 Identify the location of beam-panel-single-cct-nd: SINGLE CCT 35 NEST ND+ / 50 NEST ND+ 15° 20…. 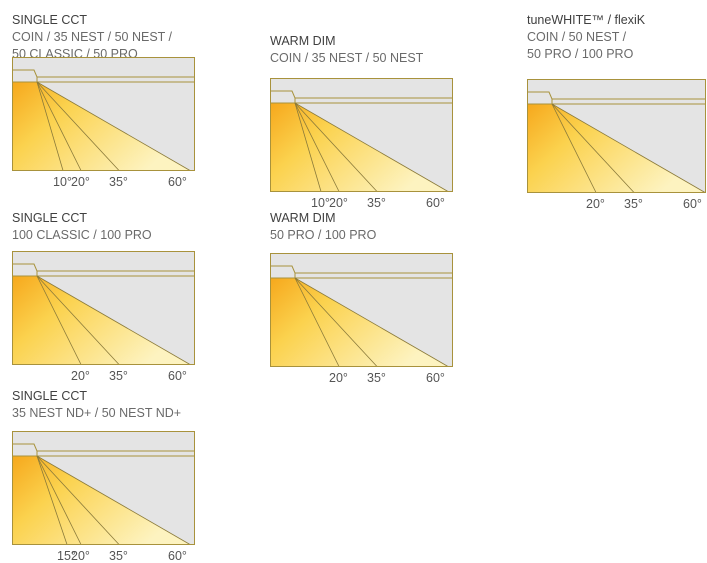
(117, 475).